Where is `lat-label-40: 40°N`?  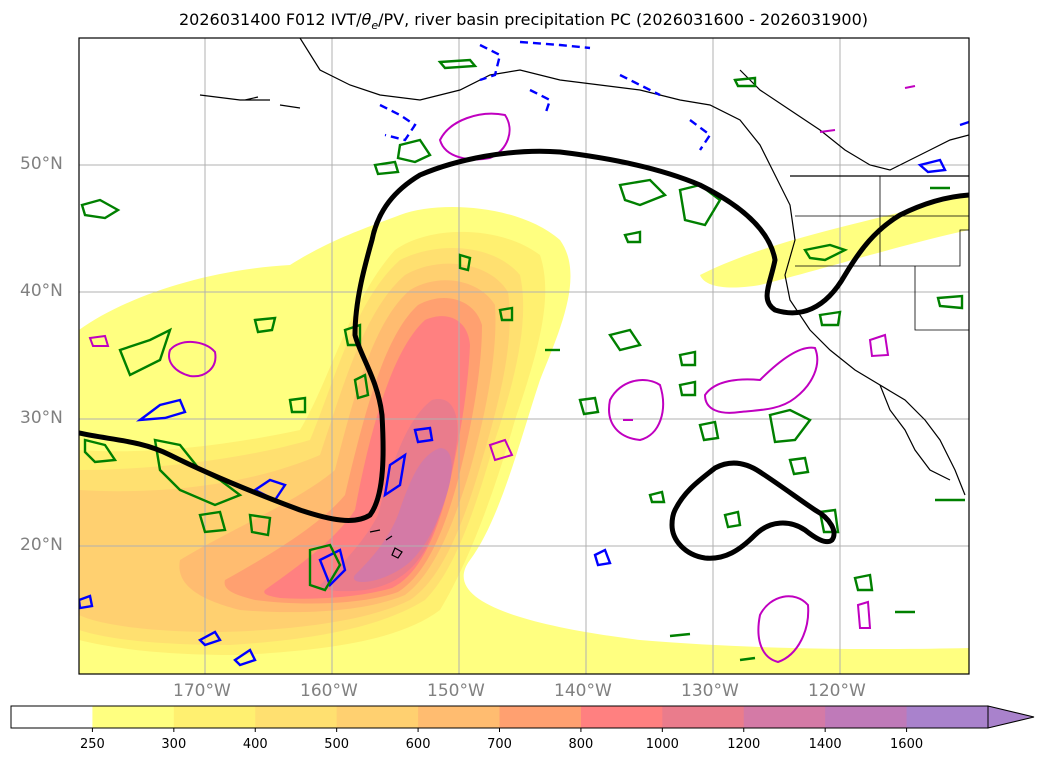 lat-label-40: 40°N is located at coordinates (41, 291).